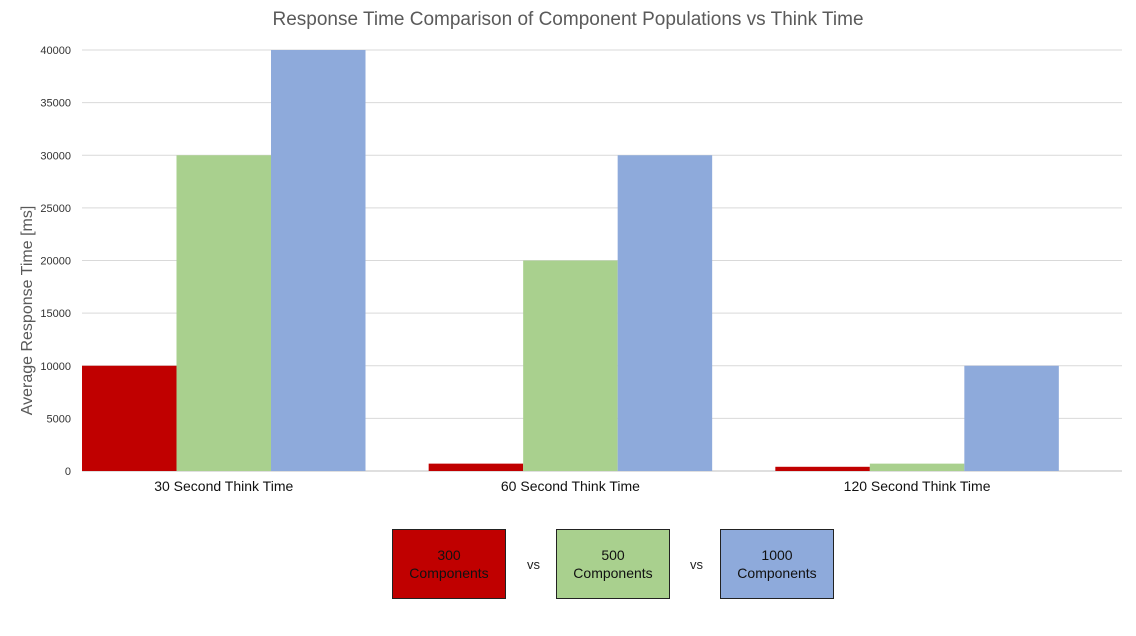 The width and height of the screenshot is (1136, 636). What do you see at coordinates (55, 51) in the screenshot?
I see `y-tick-label: 40000` at bounding box center [55, 51].